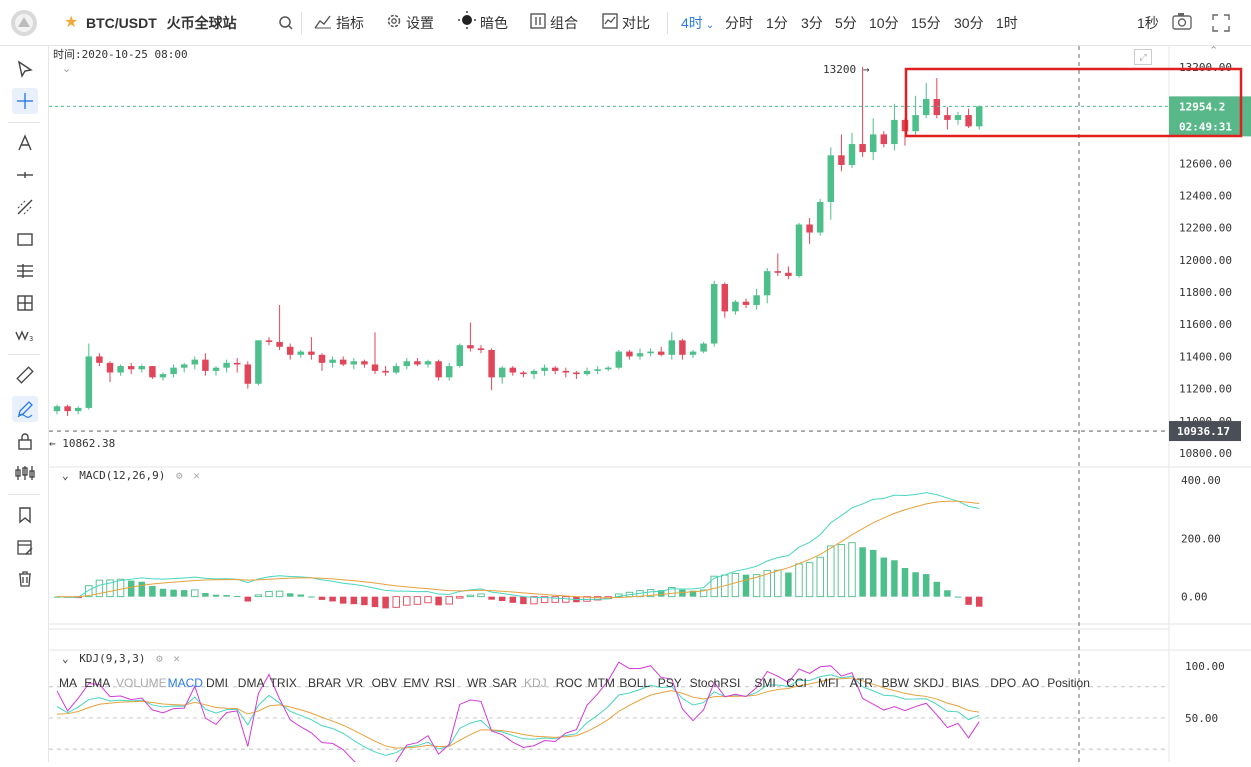 This screenshot has height=767, width=1251. I want to click on indicator-tab-mtm: MTM, so click(601, 683).